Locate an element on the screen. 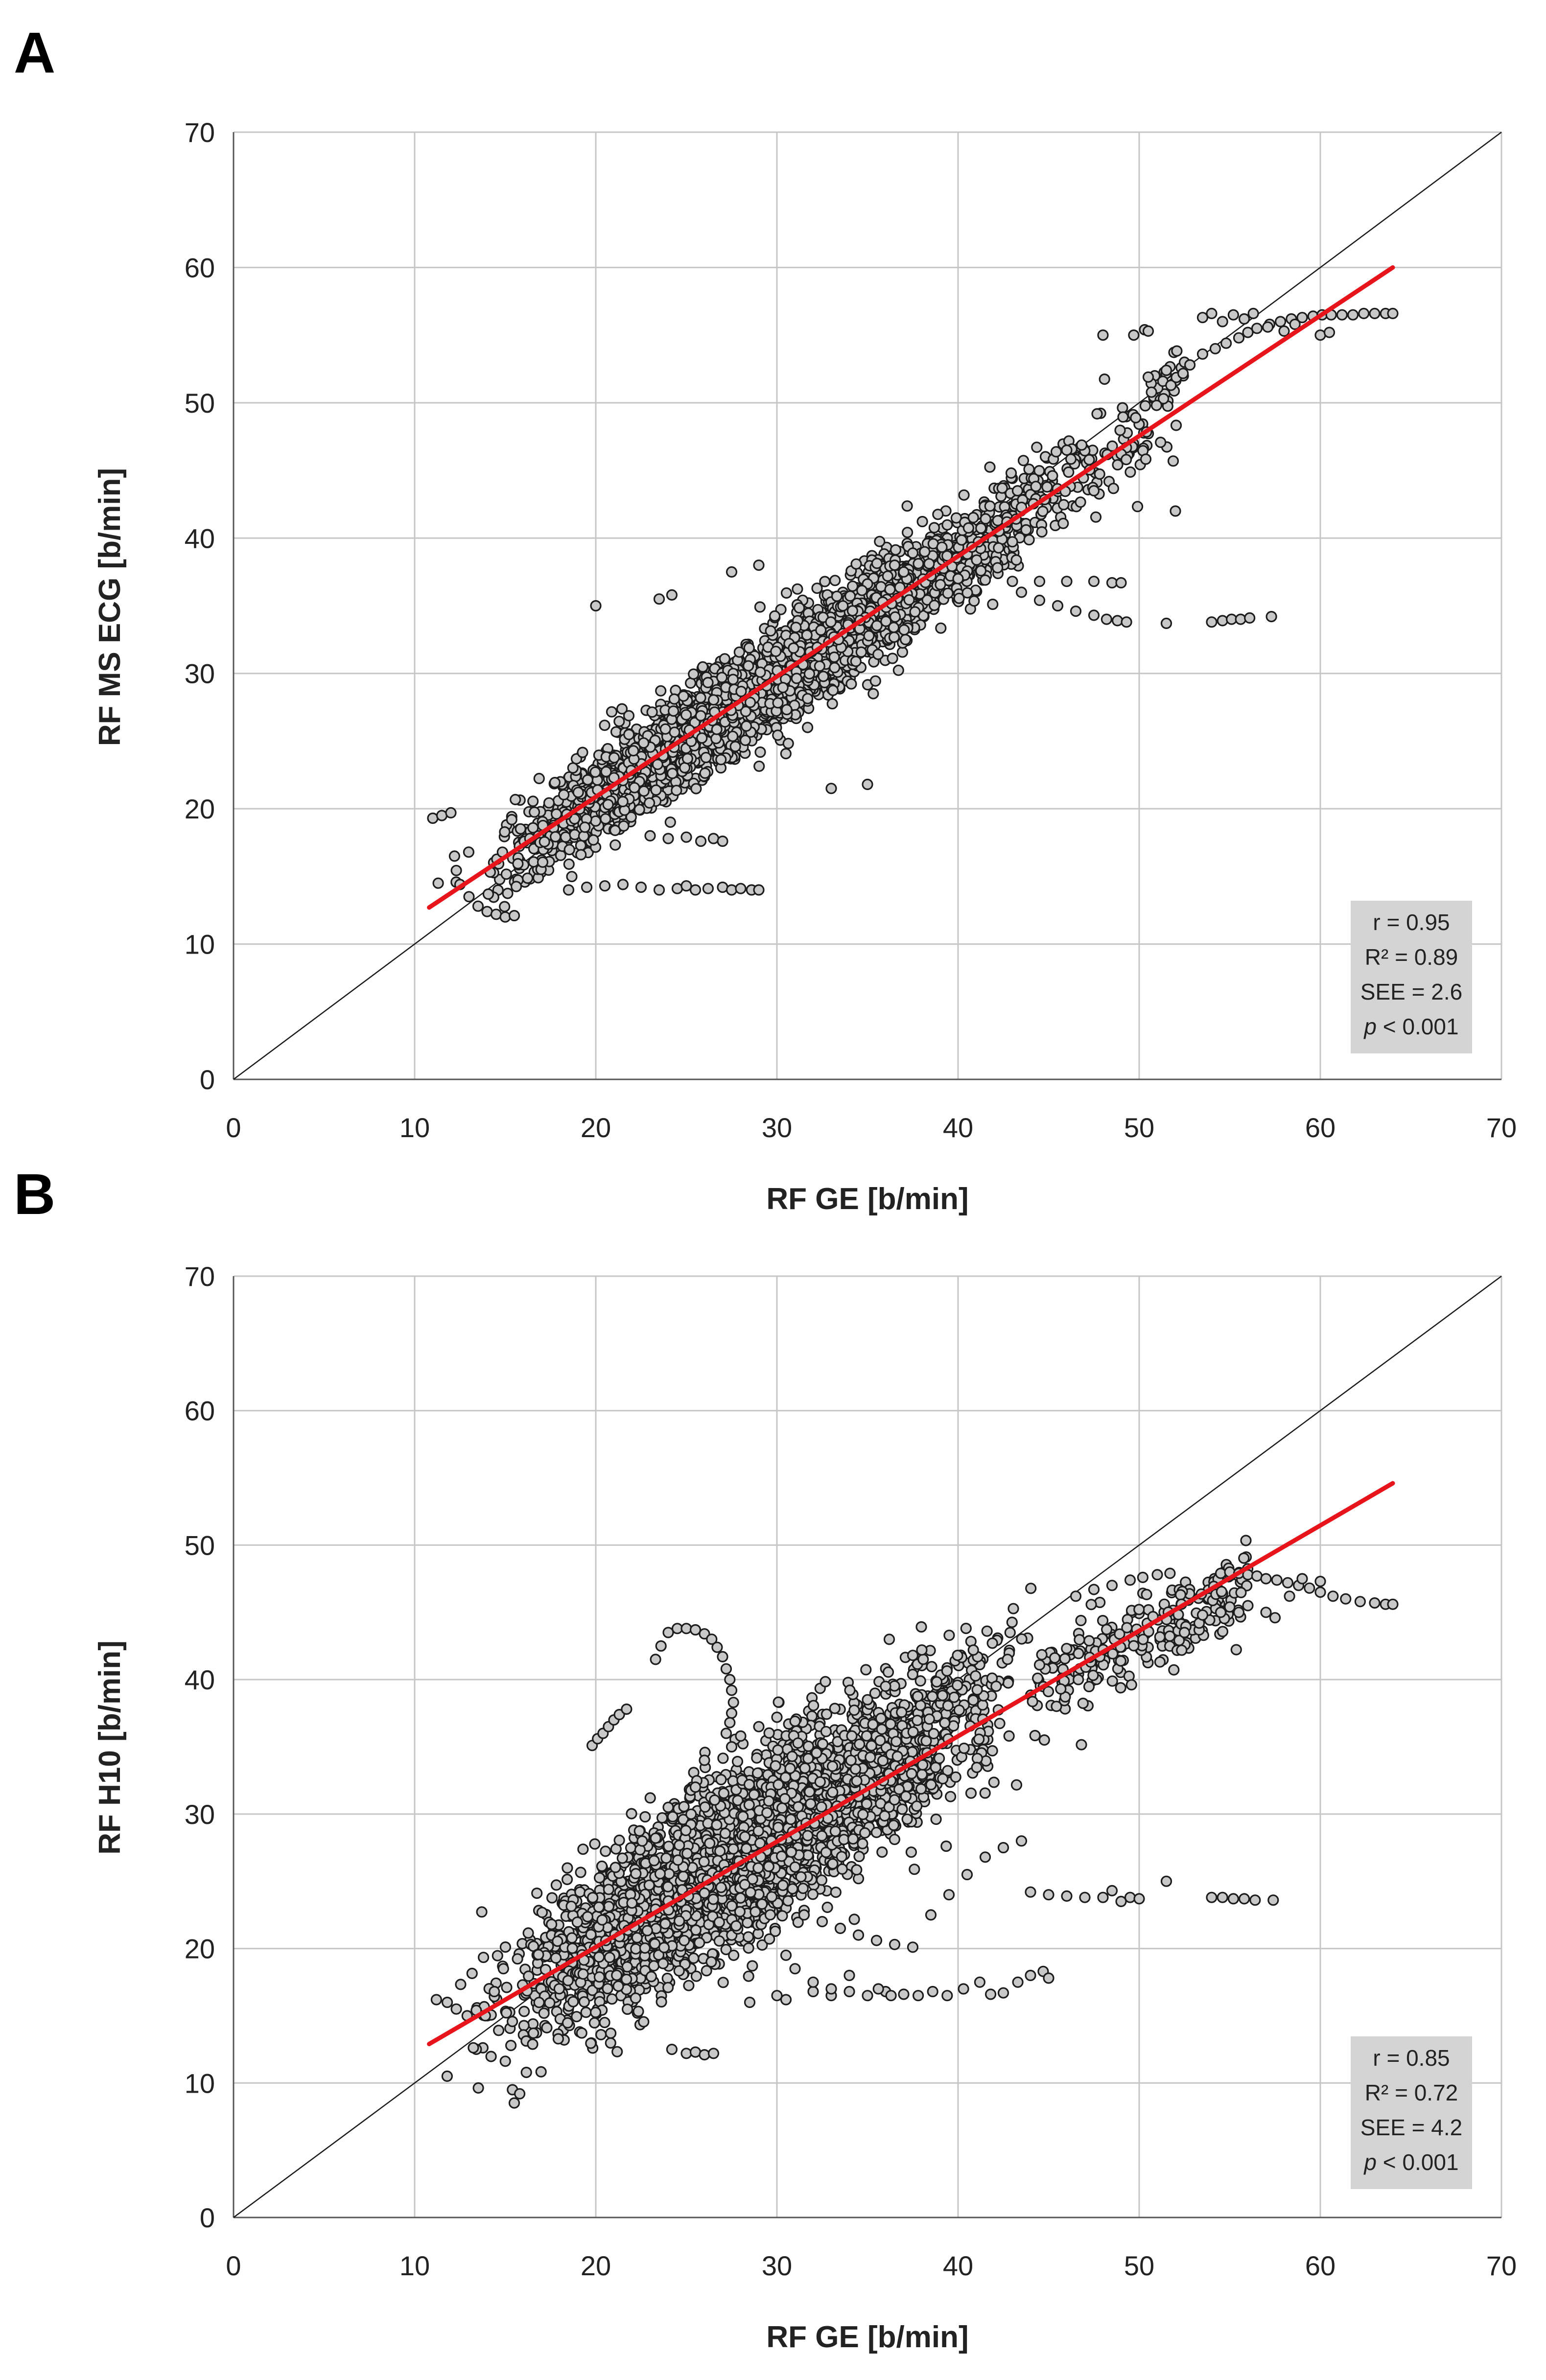  panel-a-y-axis-label: RF MS ECG [b/min] is located at coordinates (110, 607).